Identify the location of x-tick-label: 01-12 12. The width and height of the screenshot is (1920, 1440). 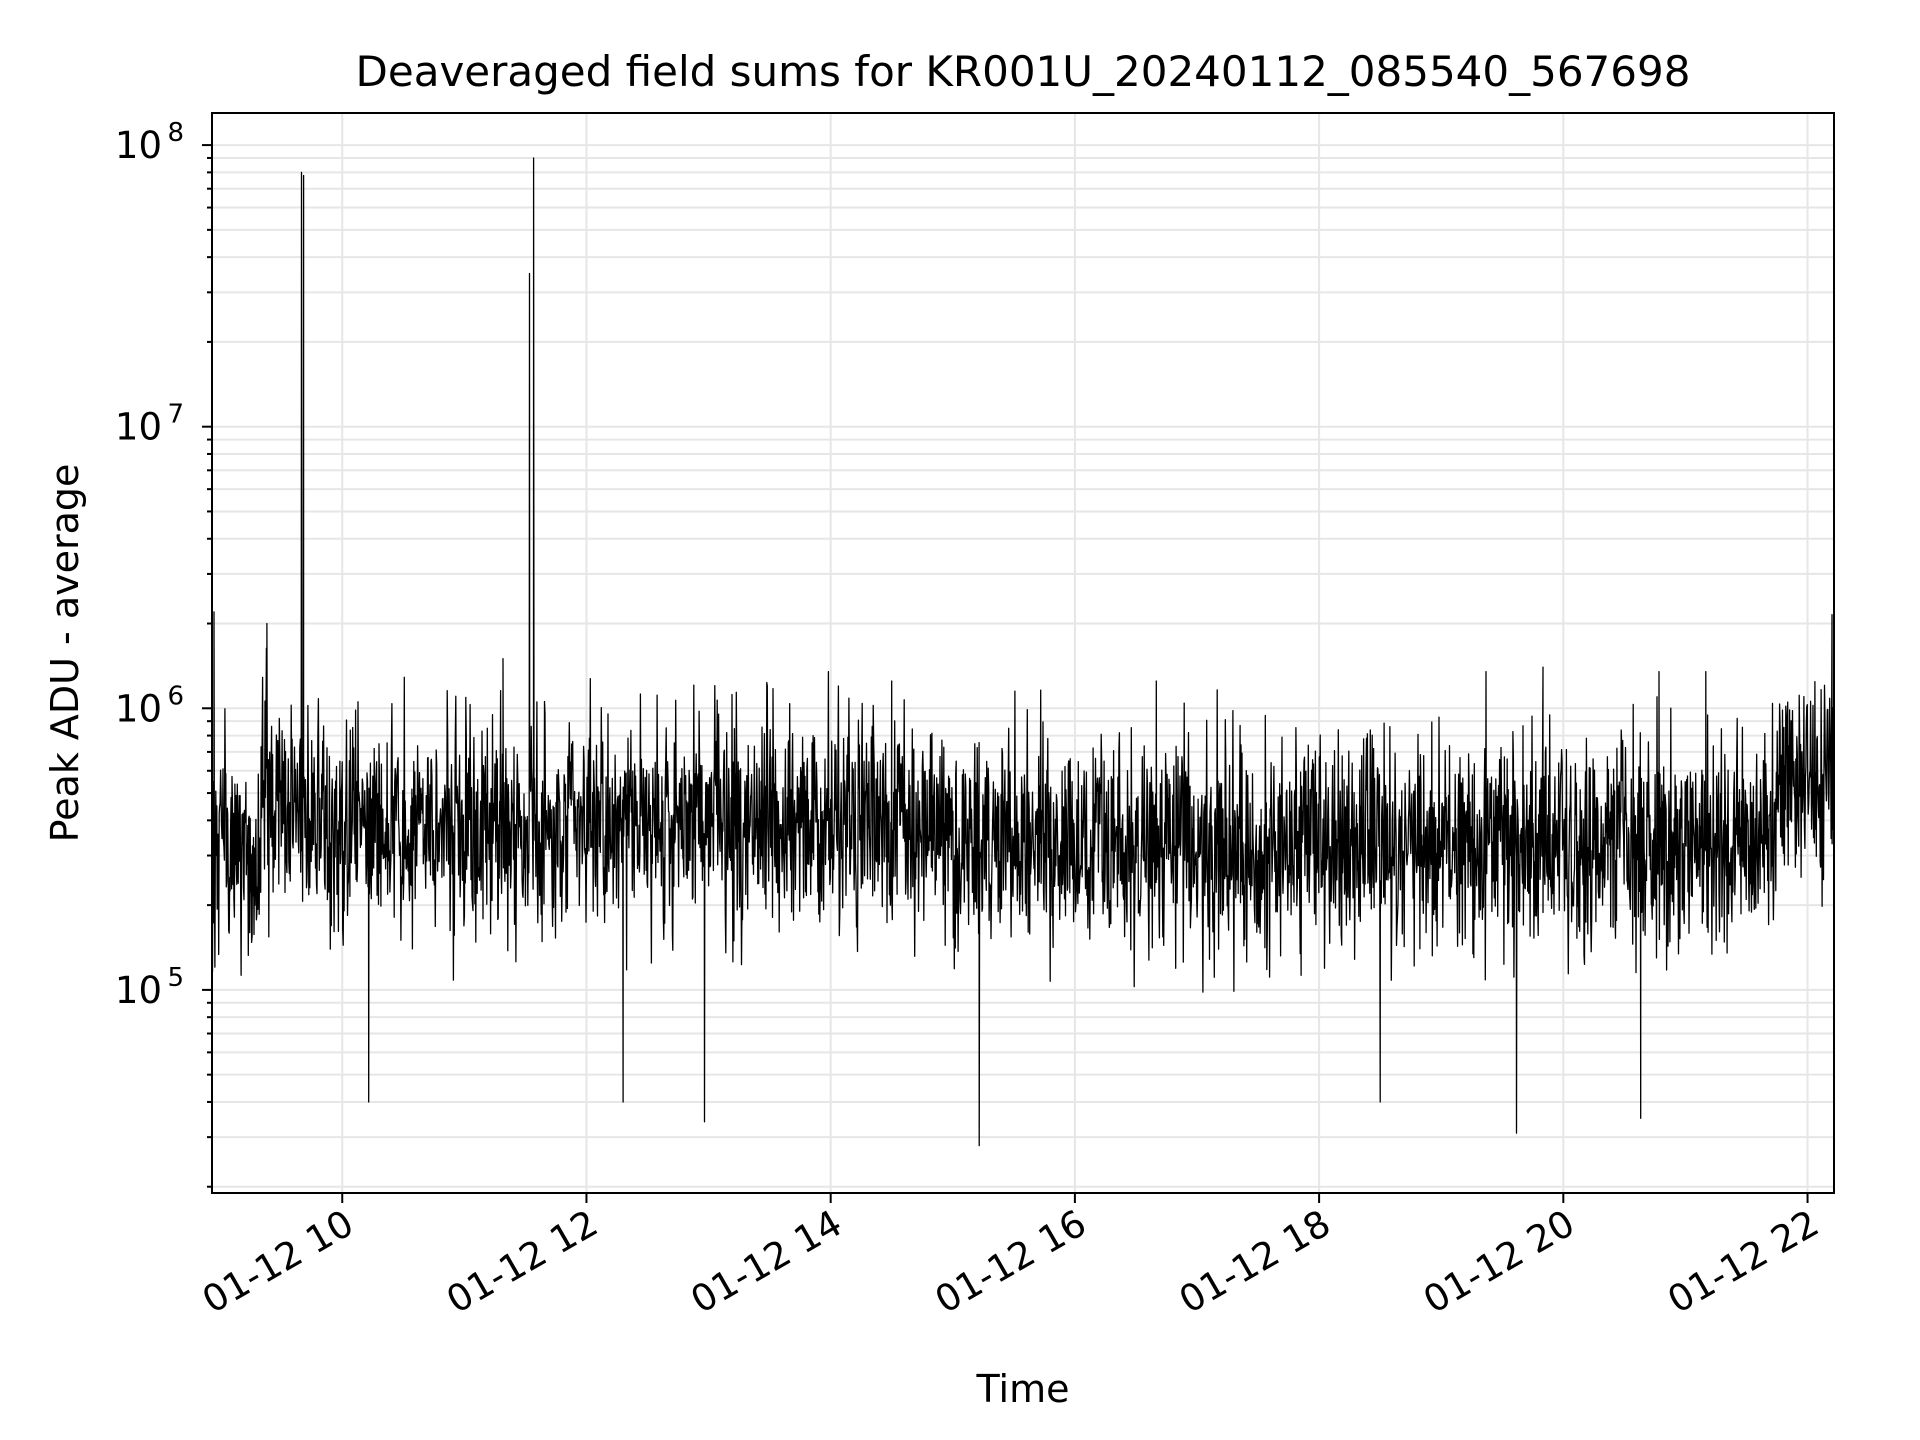
(522, 1262).